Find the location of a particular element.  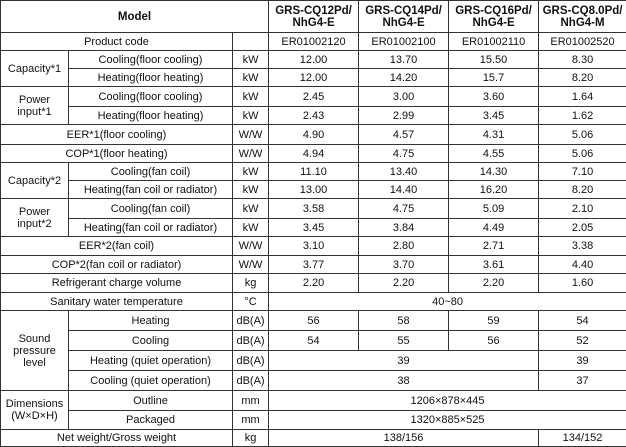

table-cell: 38 is located at coordinates (404, 381).